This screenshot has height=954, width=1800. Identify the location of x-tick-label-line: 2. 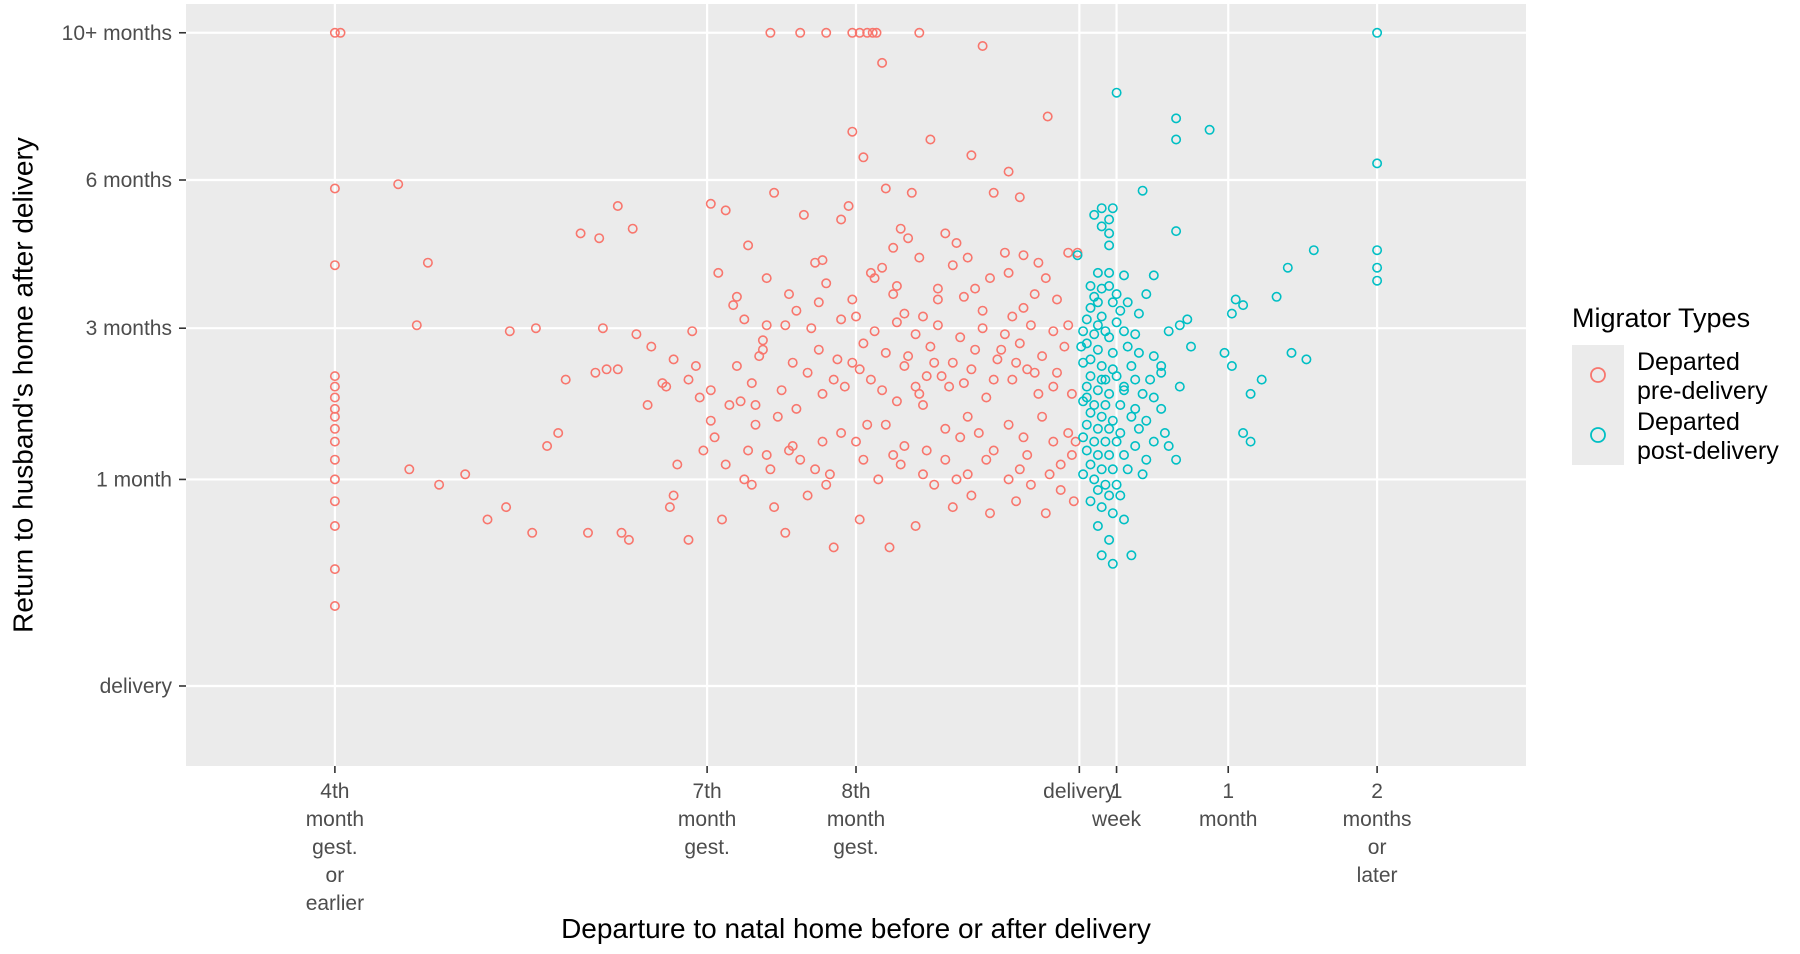
(1377, 791).